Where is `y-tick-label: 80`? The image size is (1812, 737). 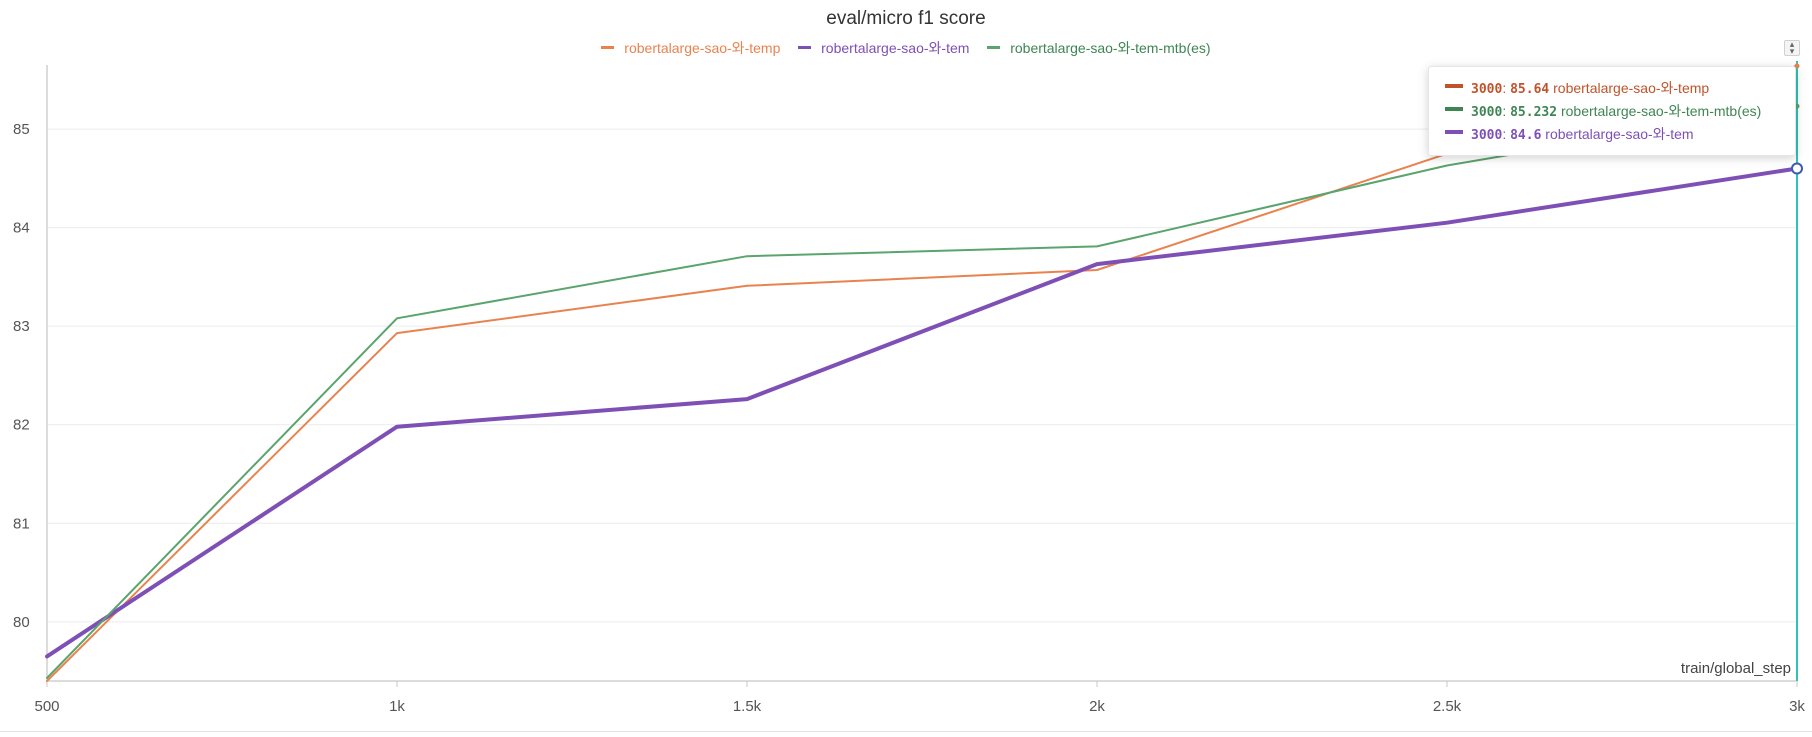
y-tick-label: 80 is located at coordinates (21, 622).